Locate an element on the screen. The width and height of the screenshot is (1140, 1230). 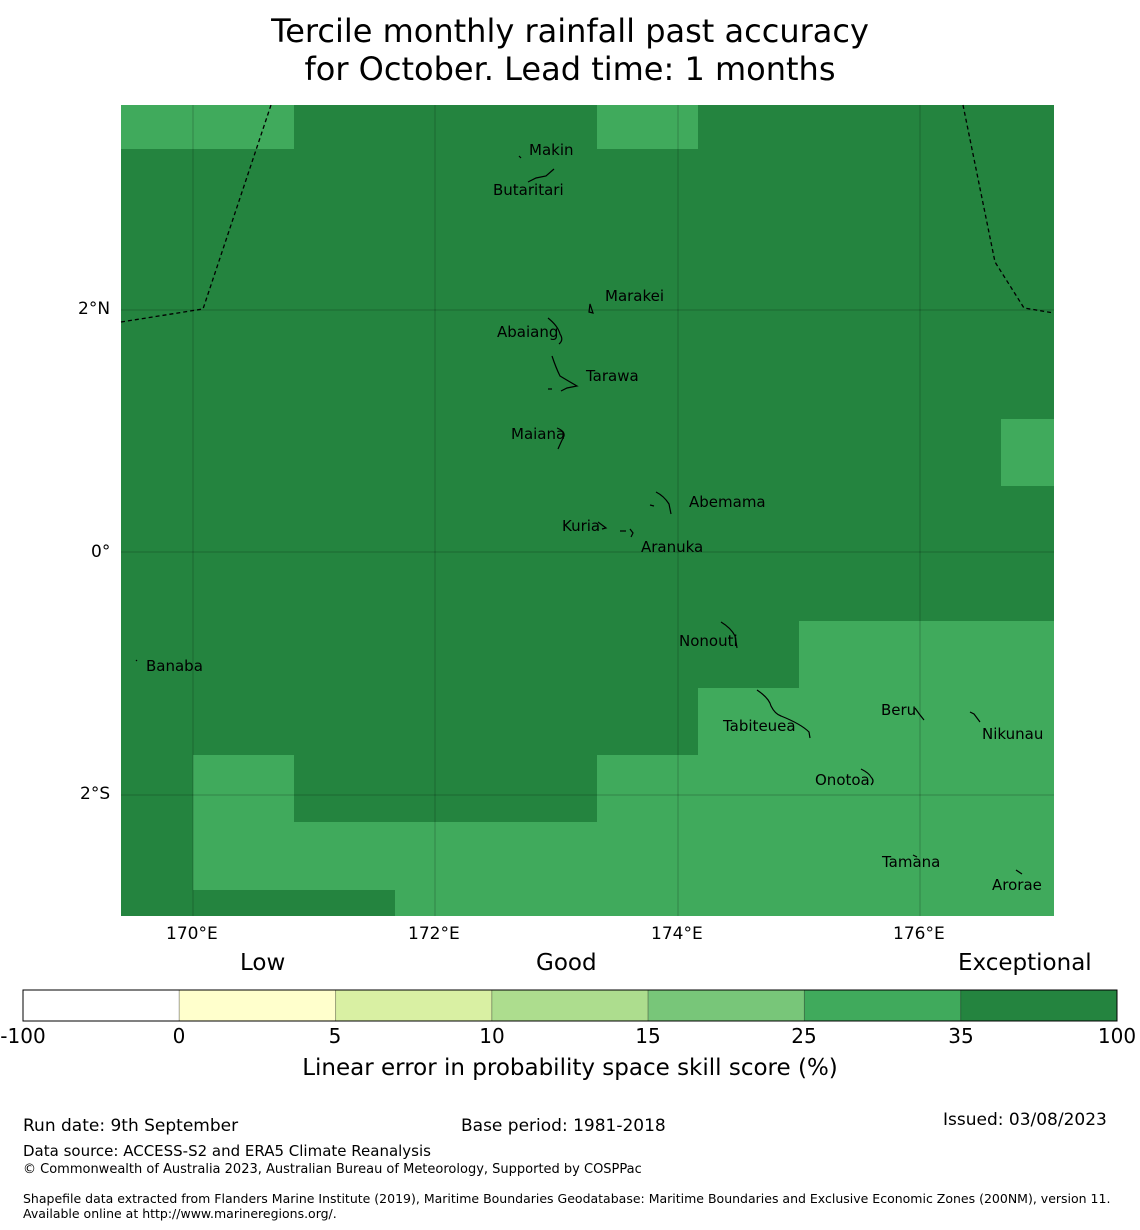
island-label: Aranuka is located at coordinates (672, 547).